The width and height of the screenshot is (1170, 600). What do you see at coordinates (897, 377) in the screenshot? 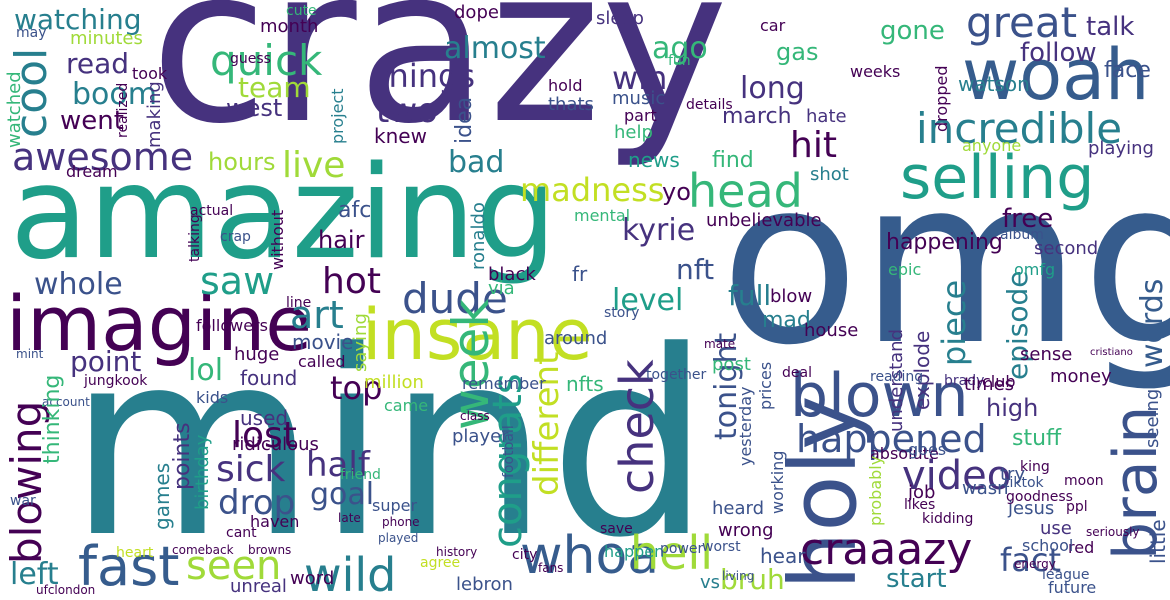
I see `word-reading: reading` at bounding box center [897, 377].